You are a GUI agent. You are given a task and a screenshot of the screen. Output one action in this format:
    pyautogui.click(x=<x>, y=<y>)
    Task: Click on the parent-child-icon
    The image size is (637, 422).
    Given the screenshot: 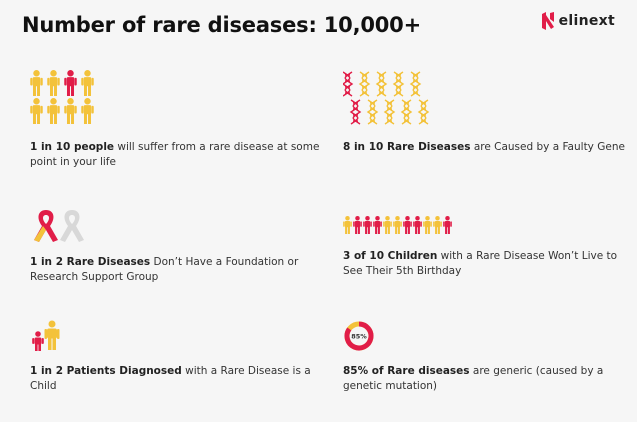 What is the action you would take?
    pyautogui.click(x=46, y=335)
    